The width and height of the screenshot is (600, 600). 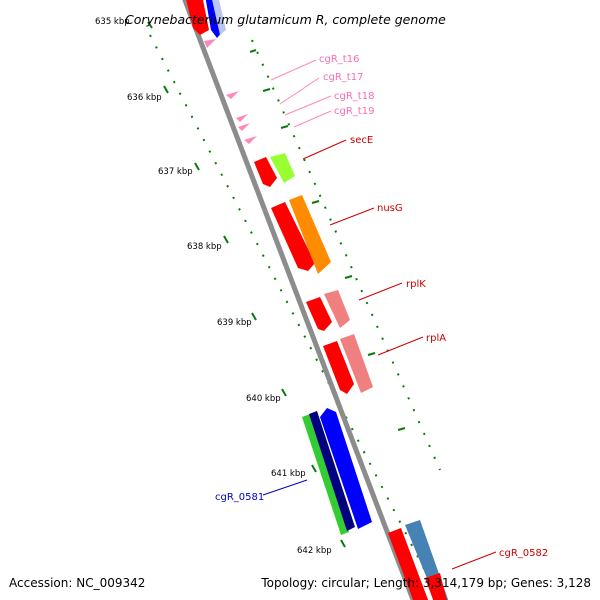 What do you see at coordinates (210, 43) in the screenshot?
I see `trna-marker` at bounding box center [210, 43].